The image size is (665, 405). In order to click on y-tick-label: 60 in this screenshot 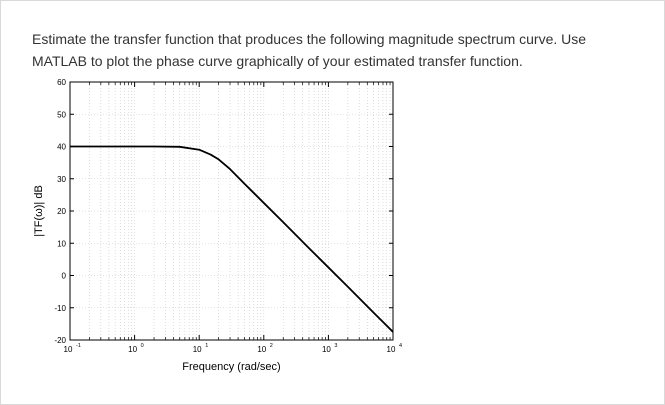, I will do `click(61, 82)`.